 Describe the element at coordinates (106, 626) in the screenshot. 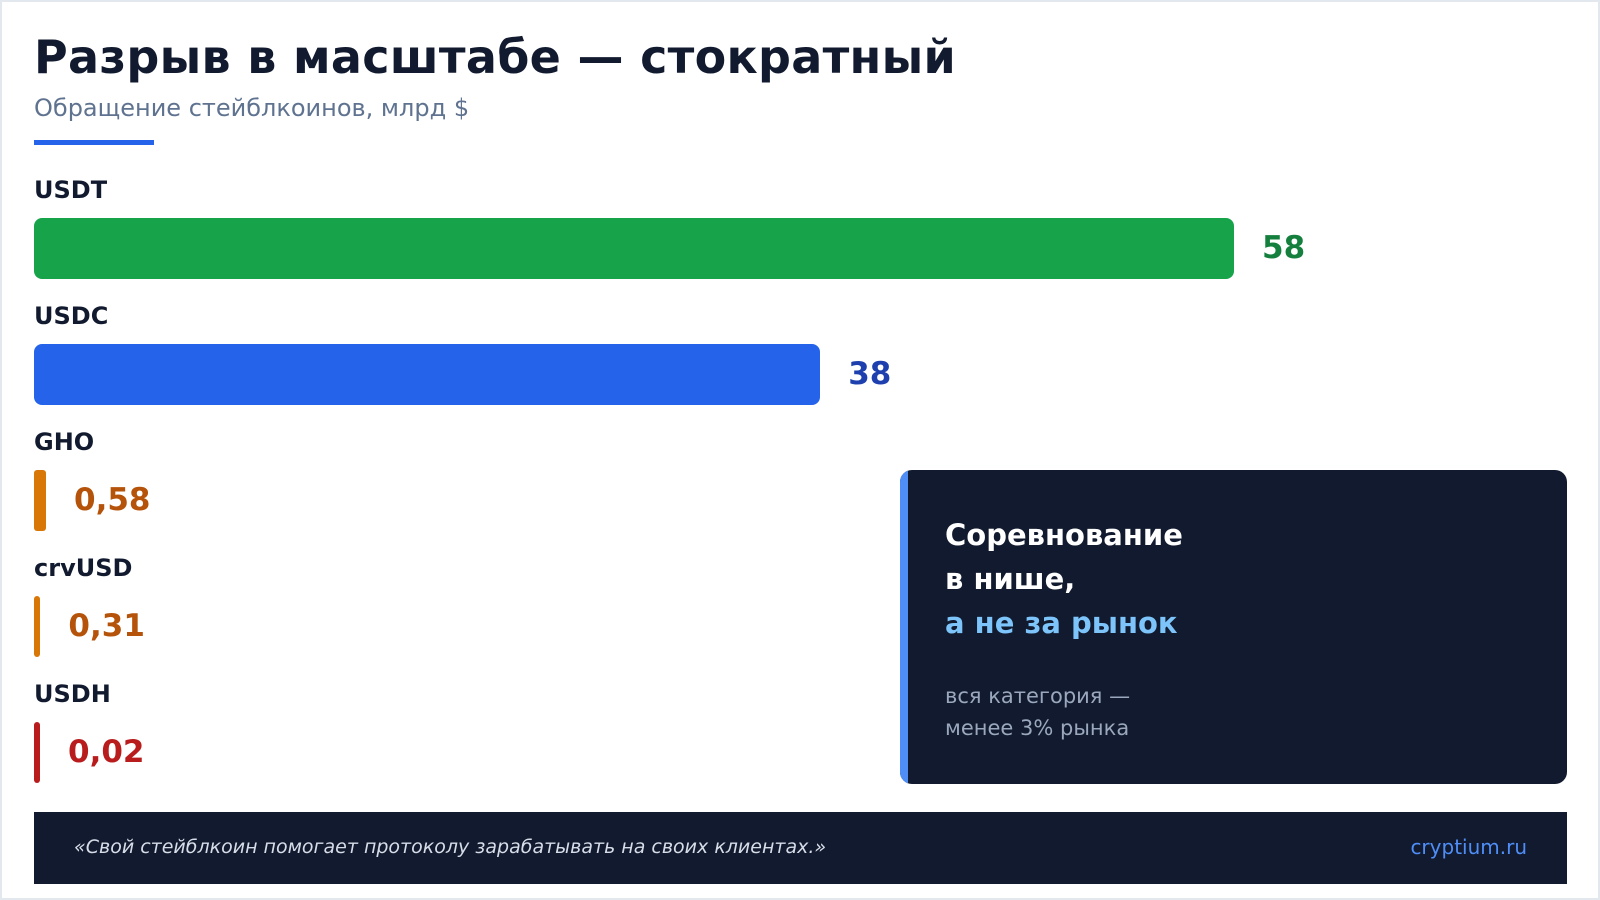

I see `value-label-crvusd: 0,31` at that location.